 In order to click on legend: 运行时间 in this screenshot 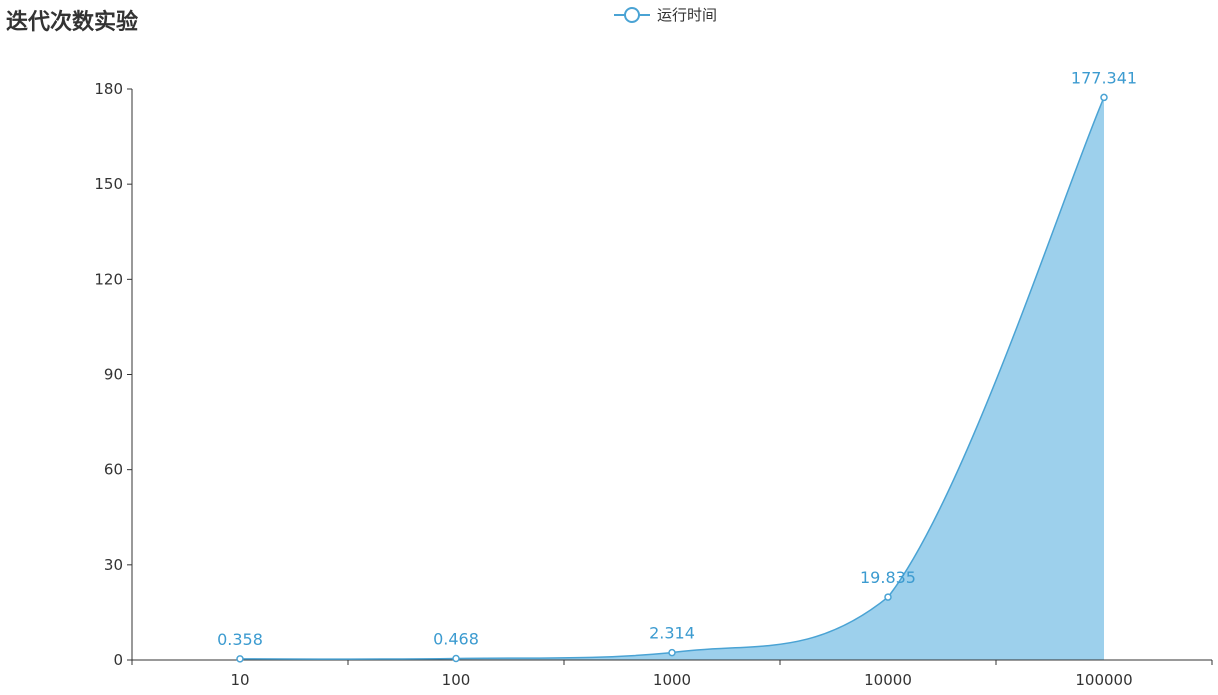, I will do `click(665, 14)`.